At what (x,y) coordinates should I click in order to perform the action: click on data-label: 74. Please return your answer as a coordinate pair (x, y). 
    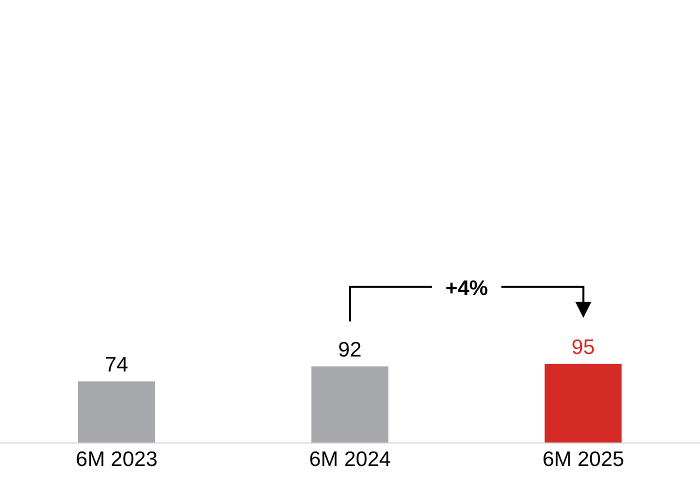
    Looking at the image, I should click on (116, 364).